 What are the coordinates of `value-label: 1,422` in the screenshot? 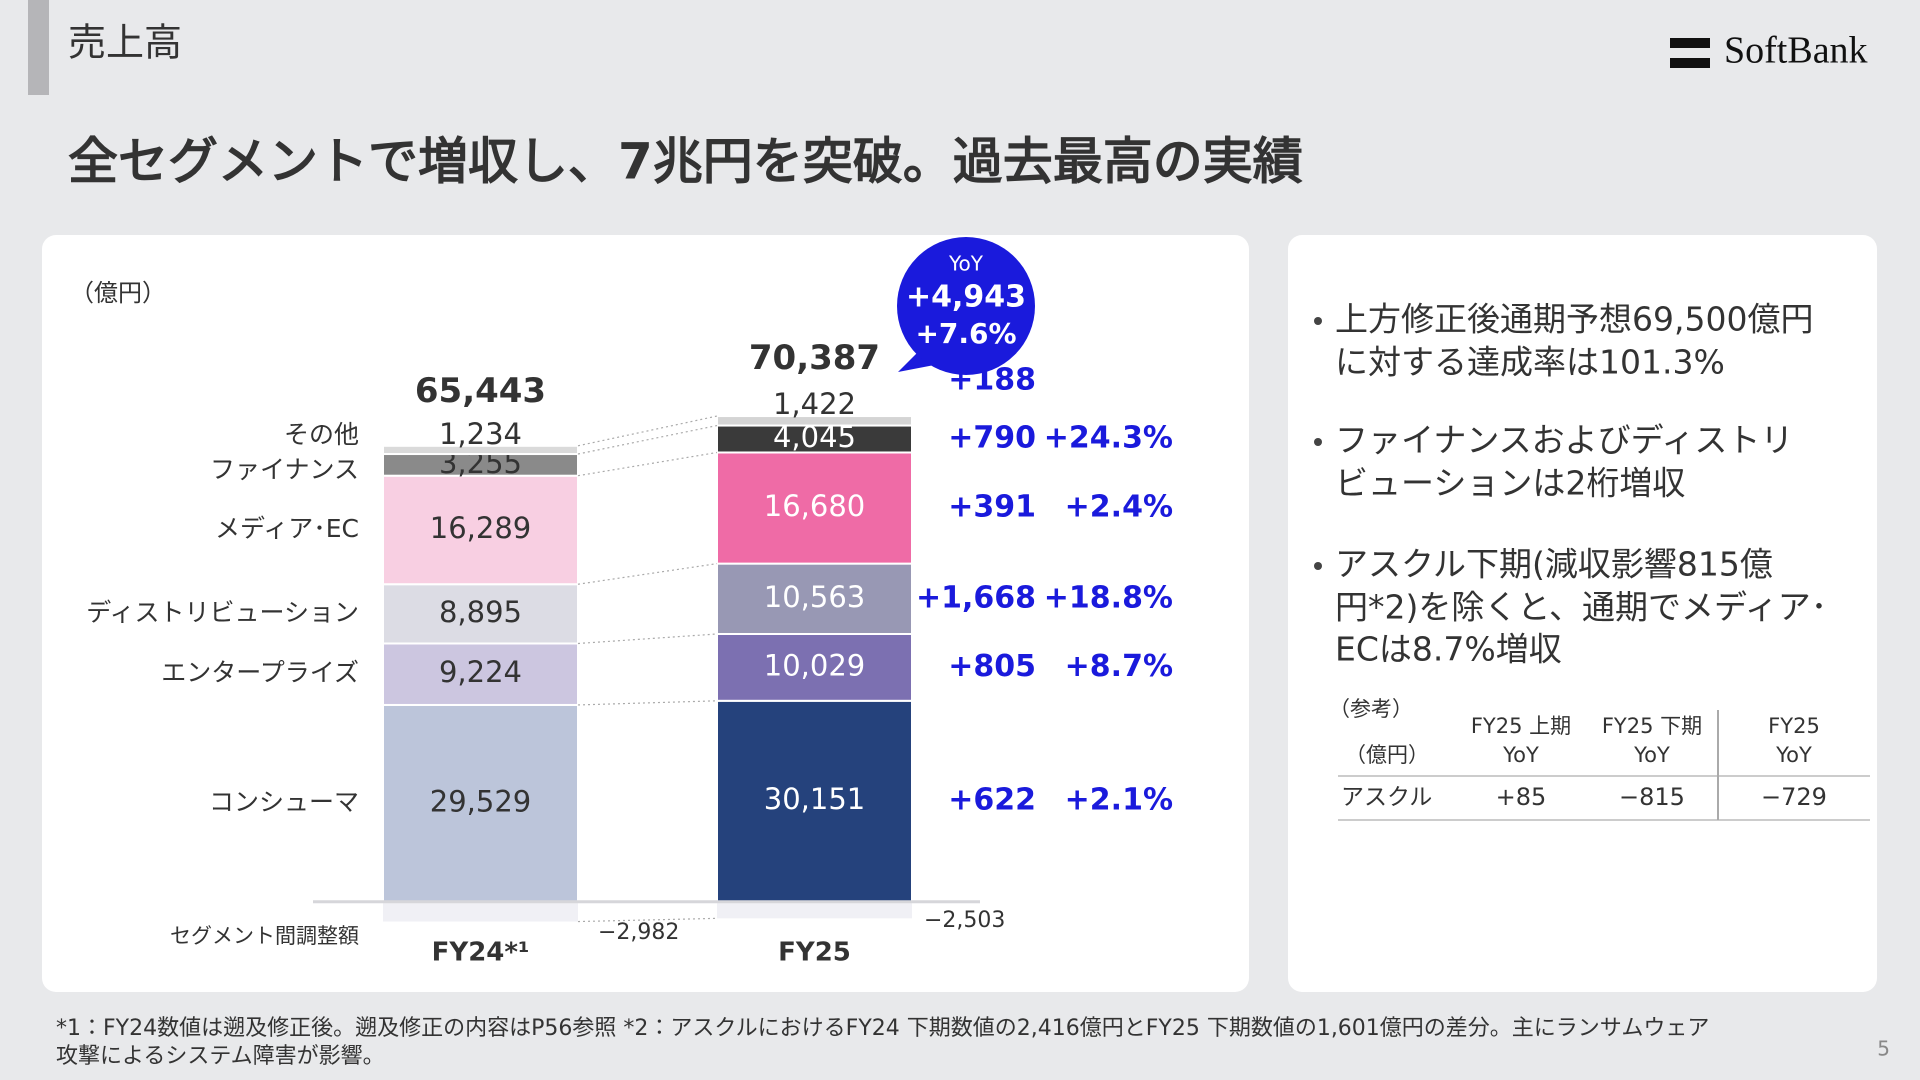 It's located at (814, 404).